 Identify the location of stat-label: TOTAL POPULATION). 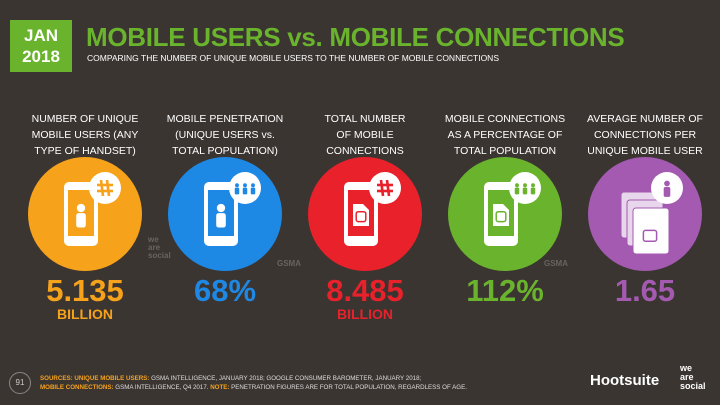
(225, 151).